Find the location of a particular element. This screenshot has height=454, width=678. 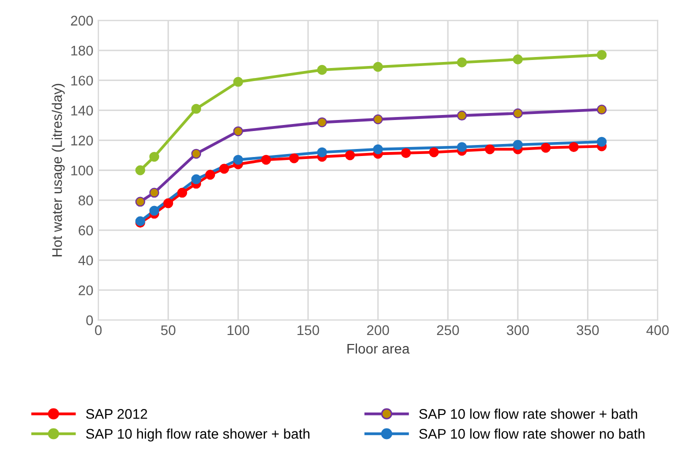

x-tick-label: 100 is located at coordinates (239, 330).